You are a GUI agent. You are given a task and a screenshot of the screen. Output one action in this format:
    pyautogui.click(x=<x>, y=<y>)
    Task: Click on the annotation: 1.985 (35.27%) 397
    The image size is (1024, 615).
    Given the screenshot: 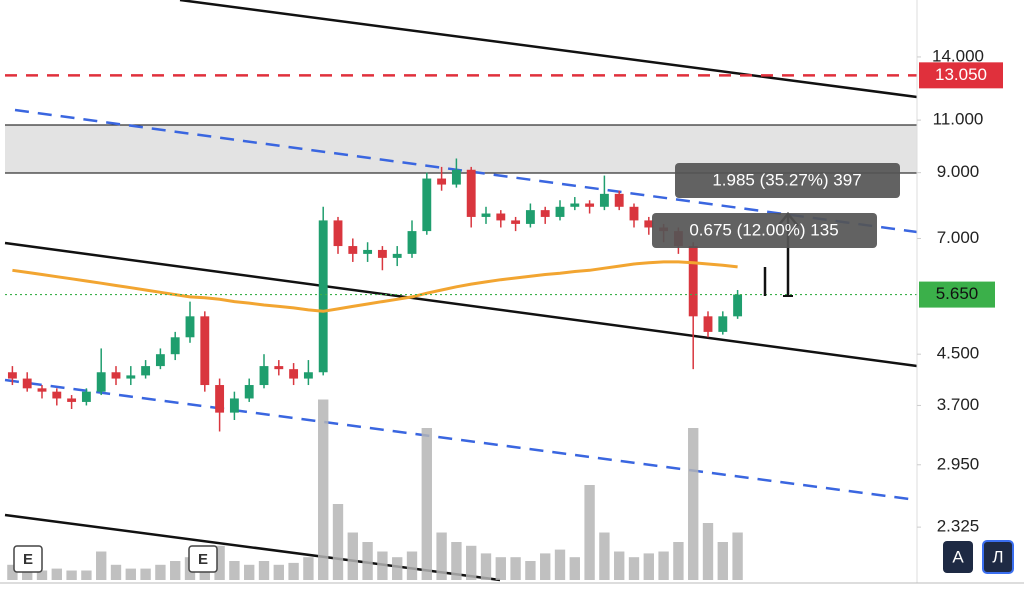 What is the action you would take?
    pyautogui.click(x=786, y=179)
    